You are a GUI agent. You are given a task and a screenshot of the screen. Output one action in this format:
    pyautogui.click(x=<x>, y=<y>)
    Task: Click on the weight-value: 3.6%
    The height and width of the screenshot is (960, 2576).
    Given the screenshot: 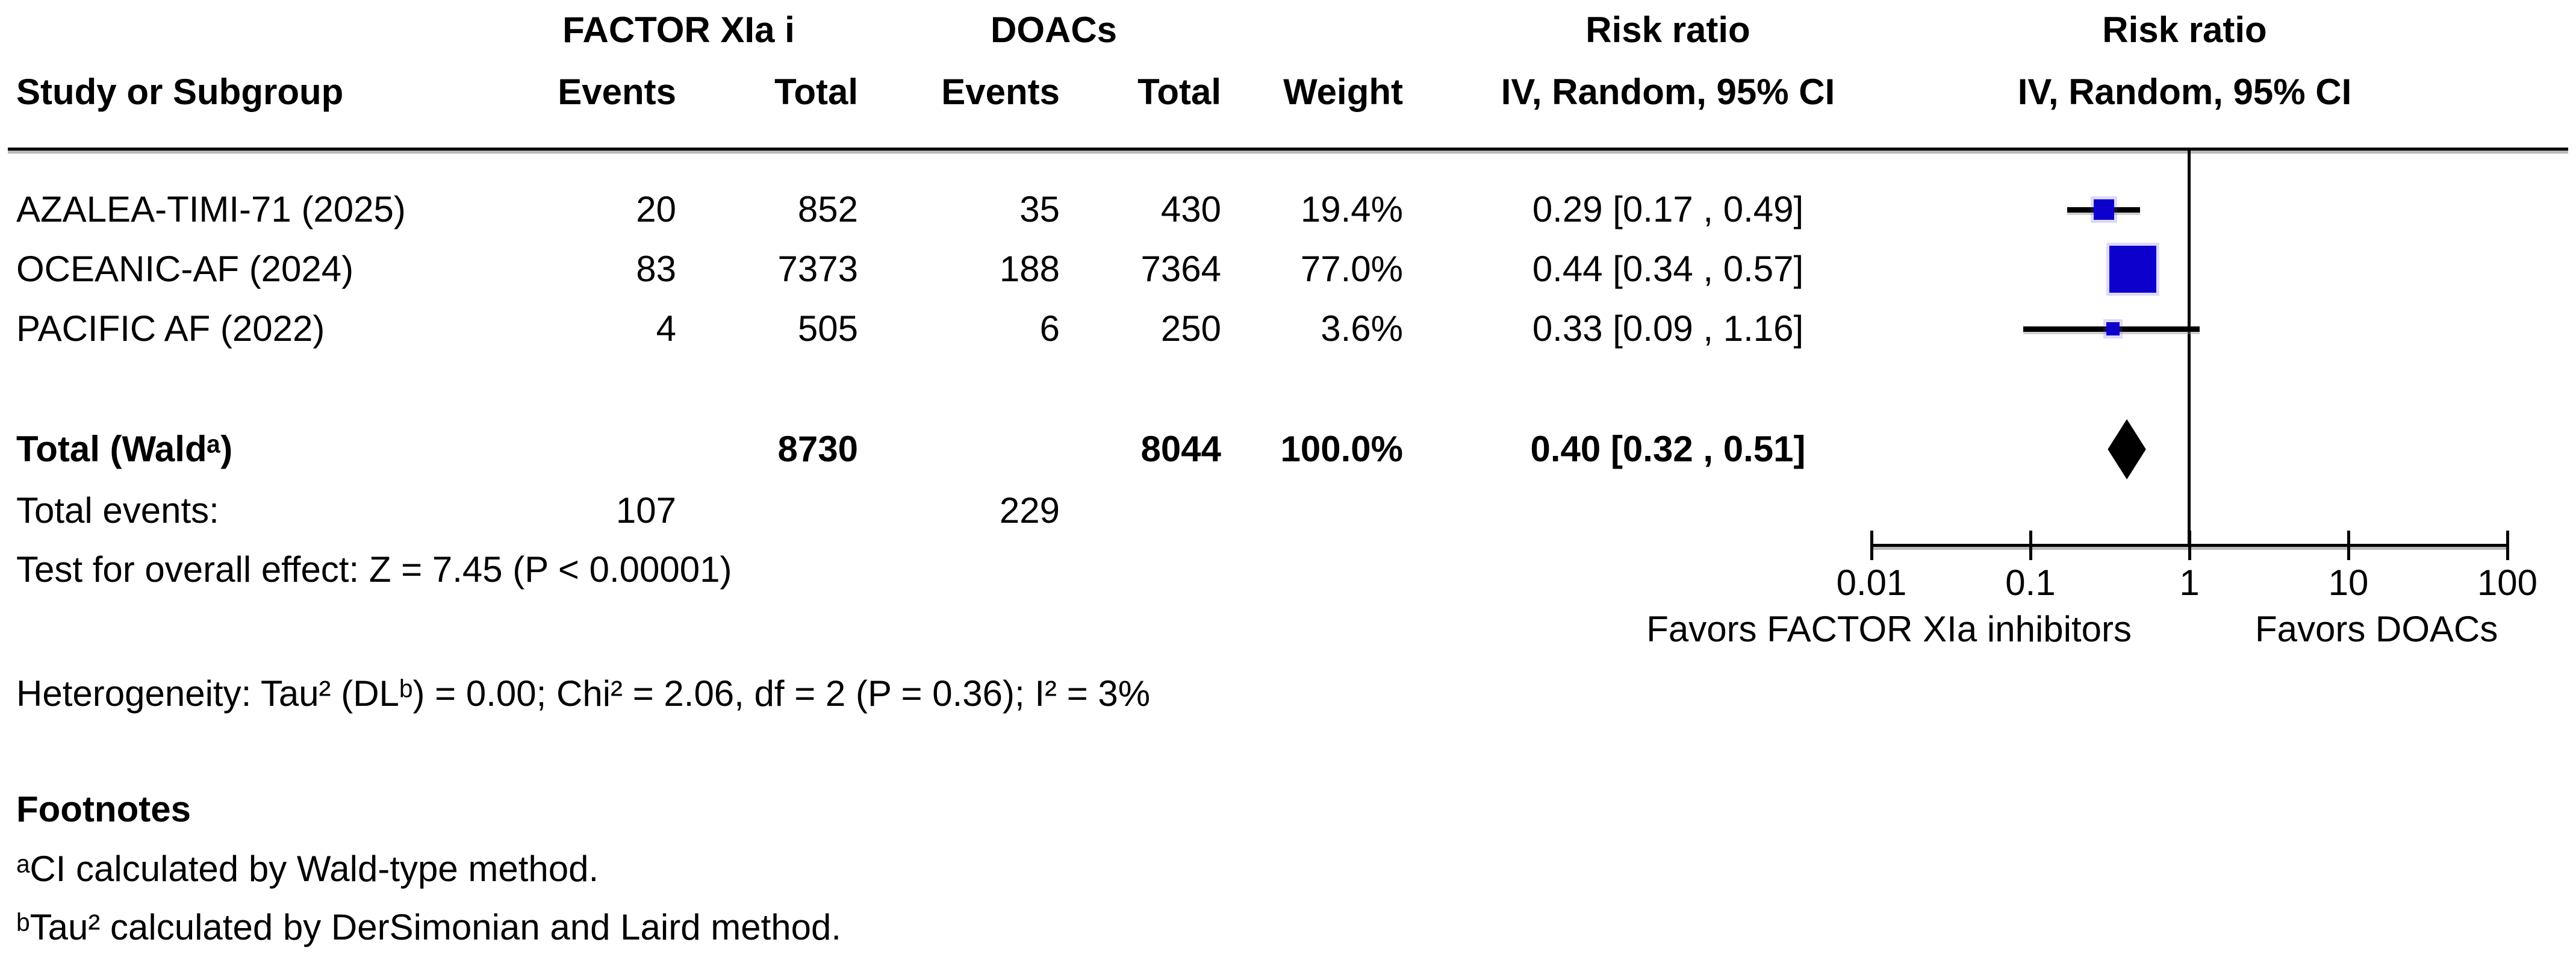 What is the action you would take?
    pyautogui.click(x=1362, y=328)
    